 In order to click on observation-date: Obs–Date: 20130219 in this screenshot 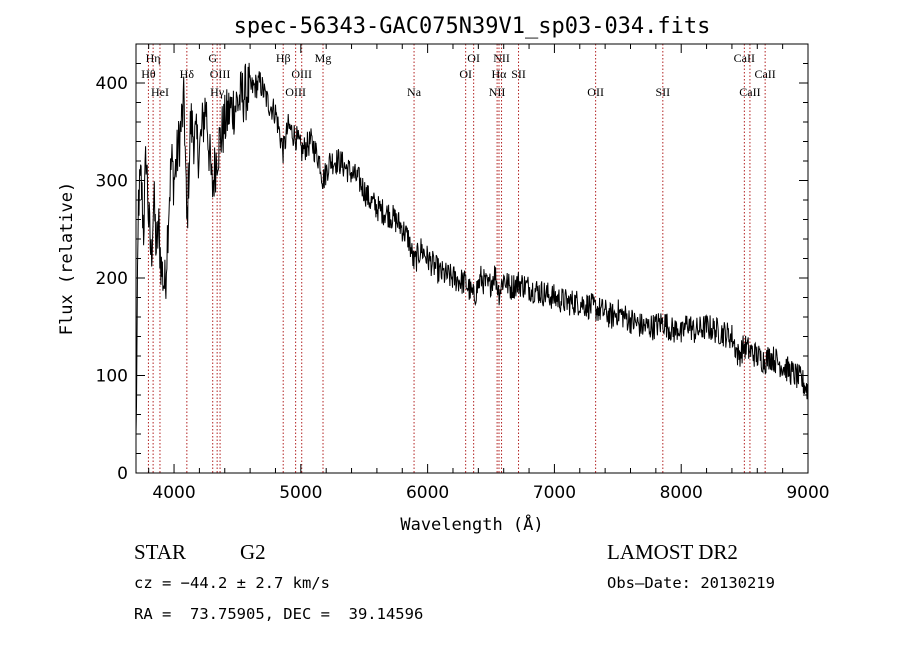, I will do `click(691, 583)`.